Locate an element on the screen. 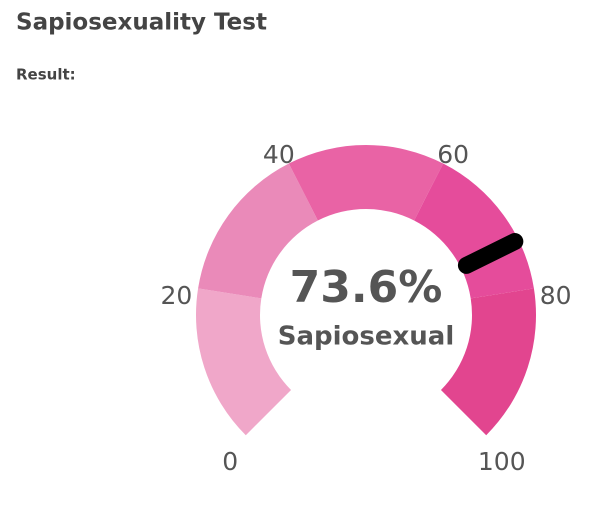 The image size is (600, 507). needle is located at coordinates (490, 253).